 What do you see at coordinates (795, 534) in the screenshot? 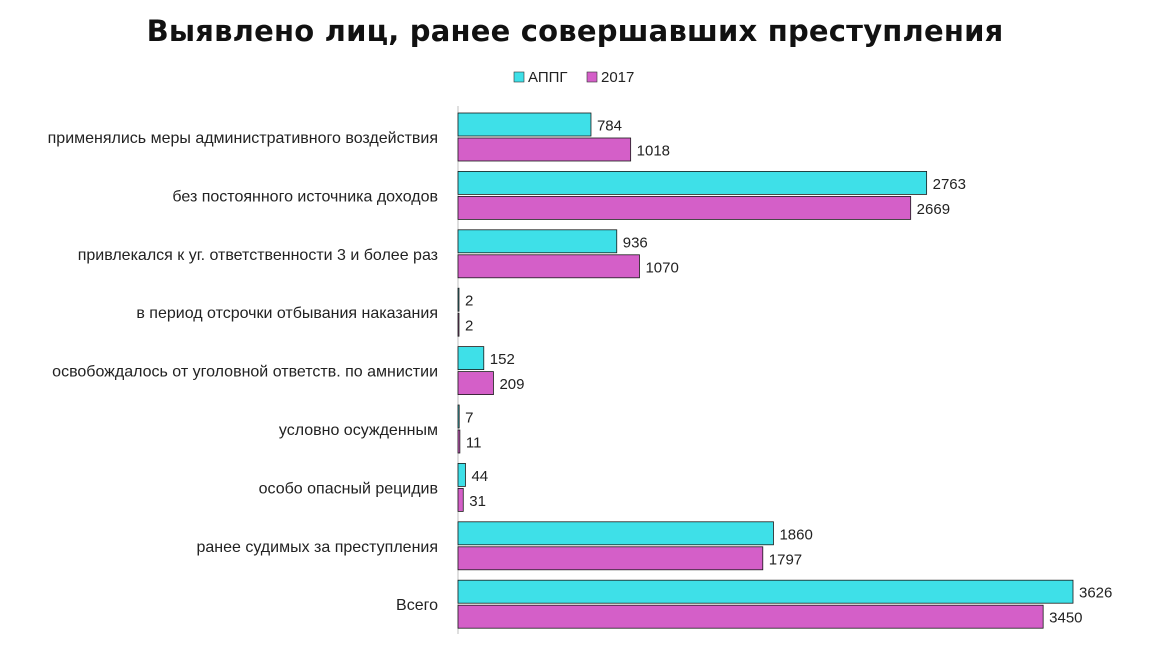
I see `value-label-аппг-7: 1860` at bounding box center [795, 534].